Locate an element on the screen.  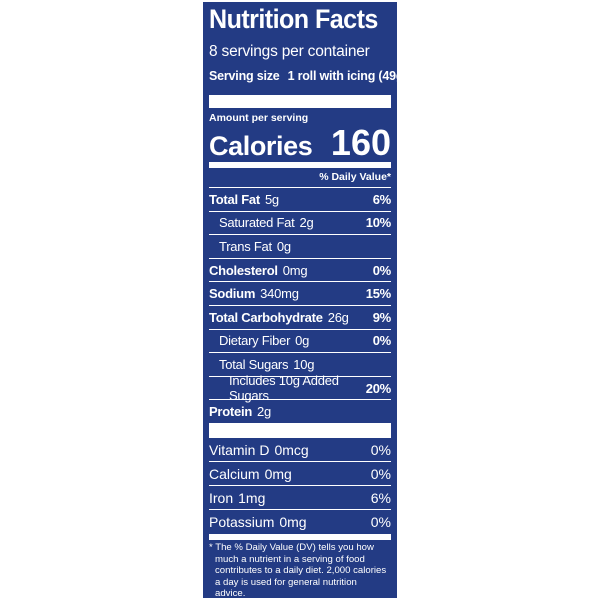
nutrient-row: Cholesterol 0mg 0% is located at coordinates (300, 269).